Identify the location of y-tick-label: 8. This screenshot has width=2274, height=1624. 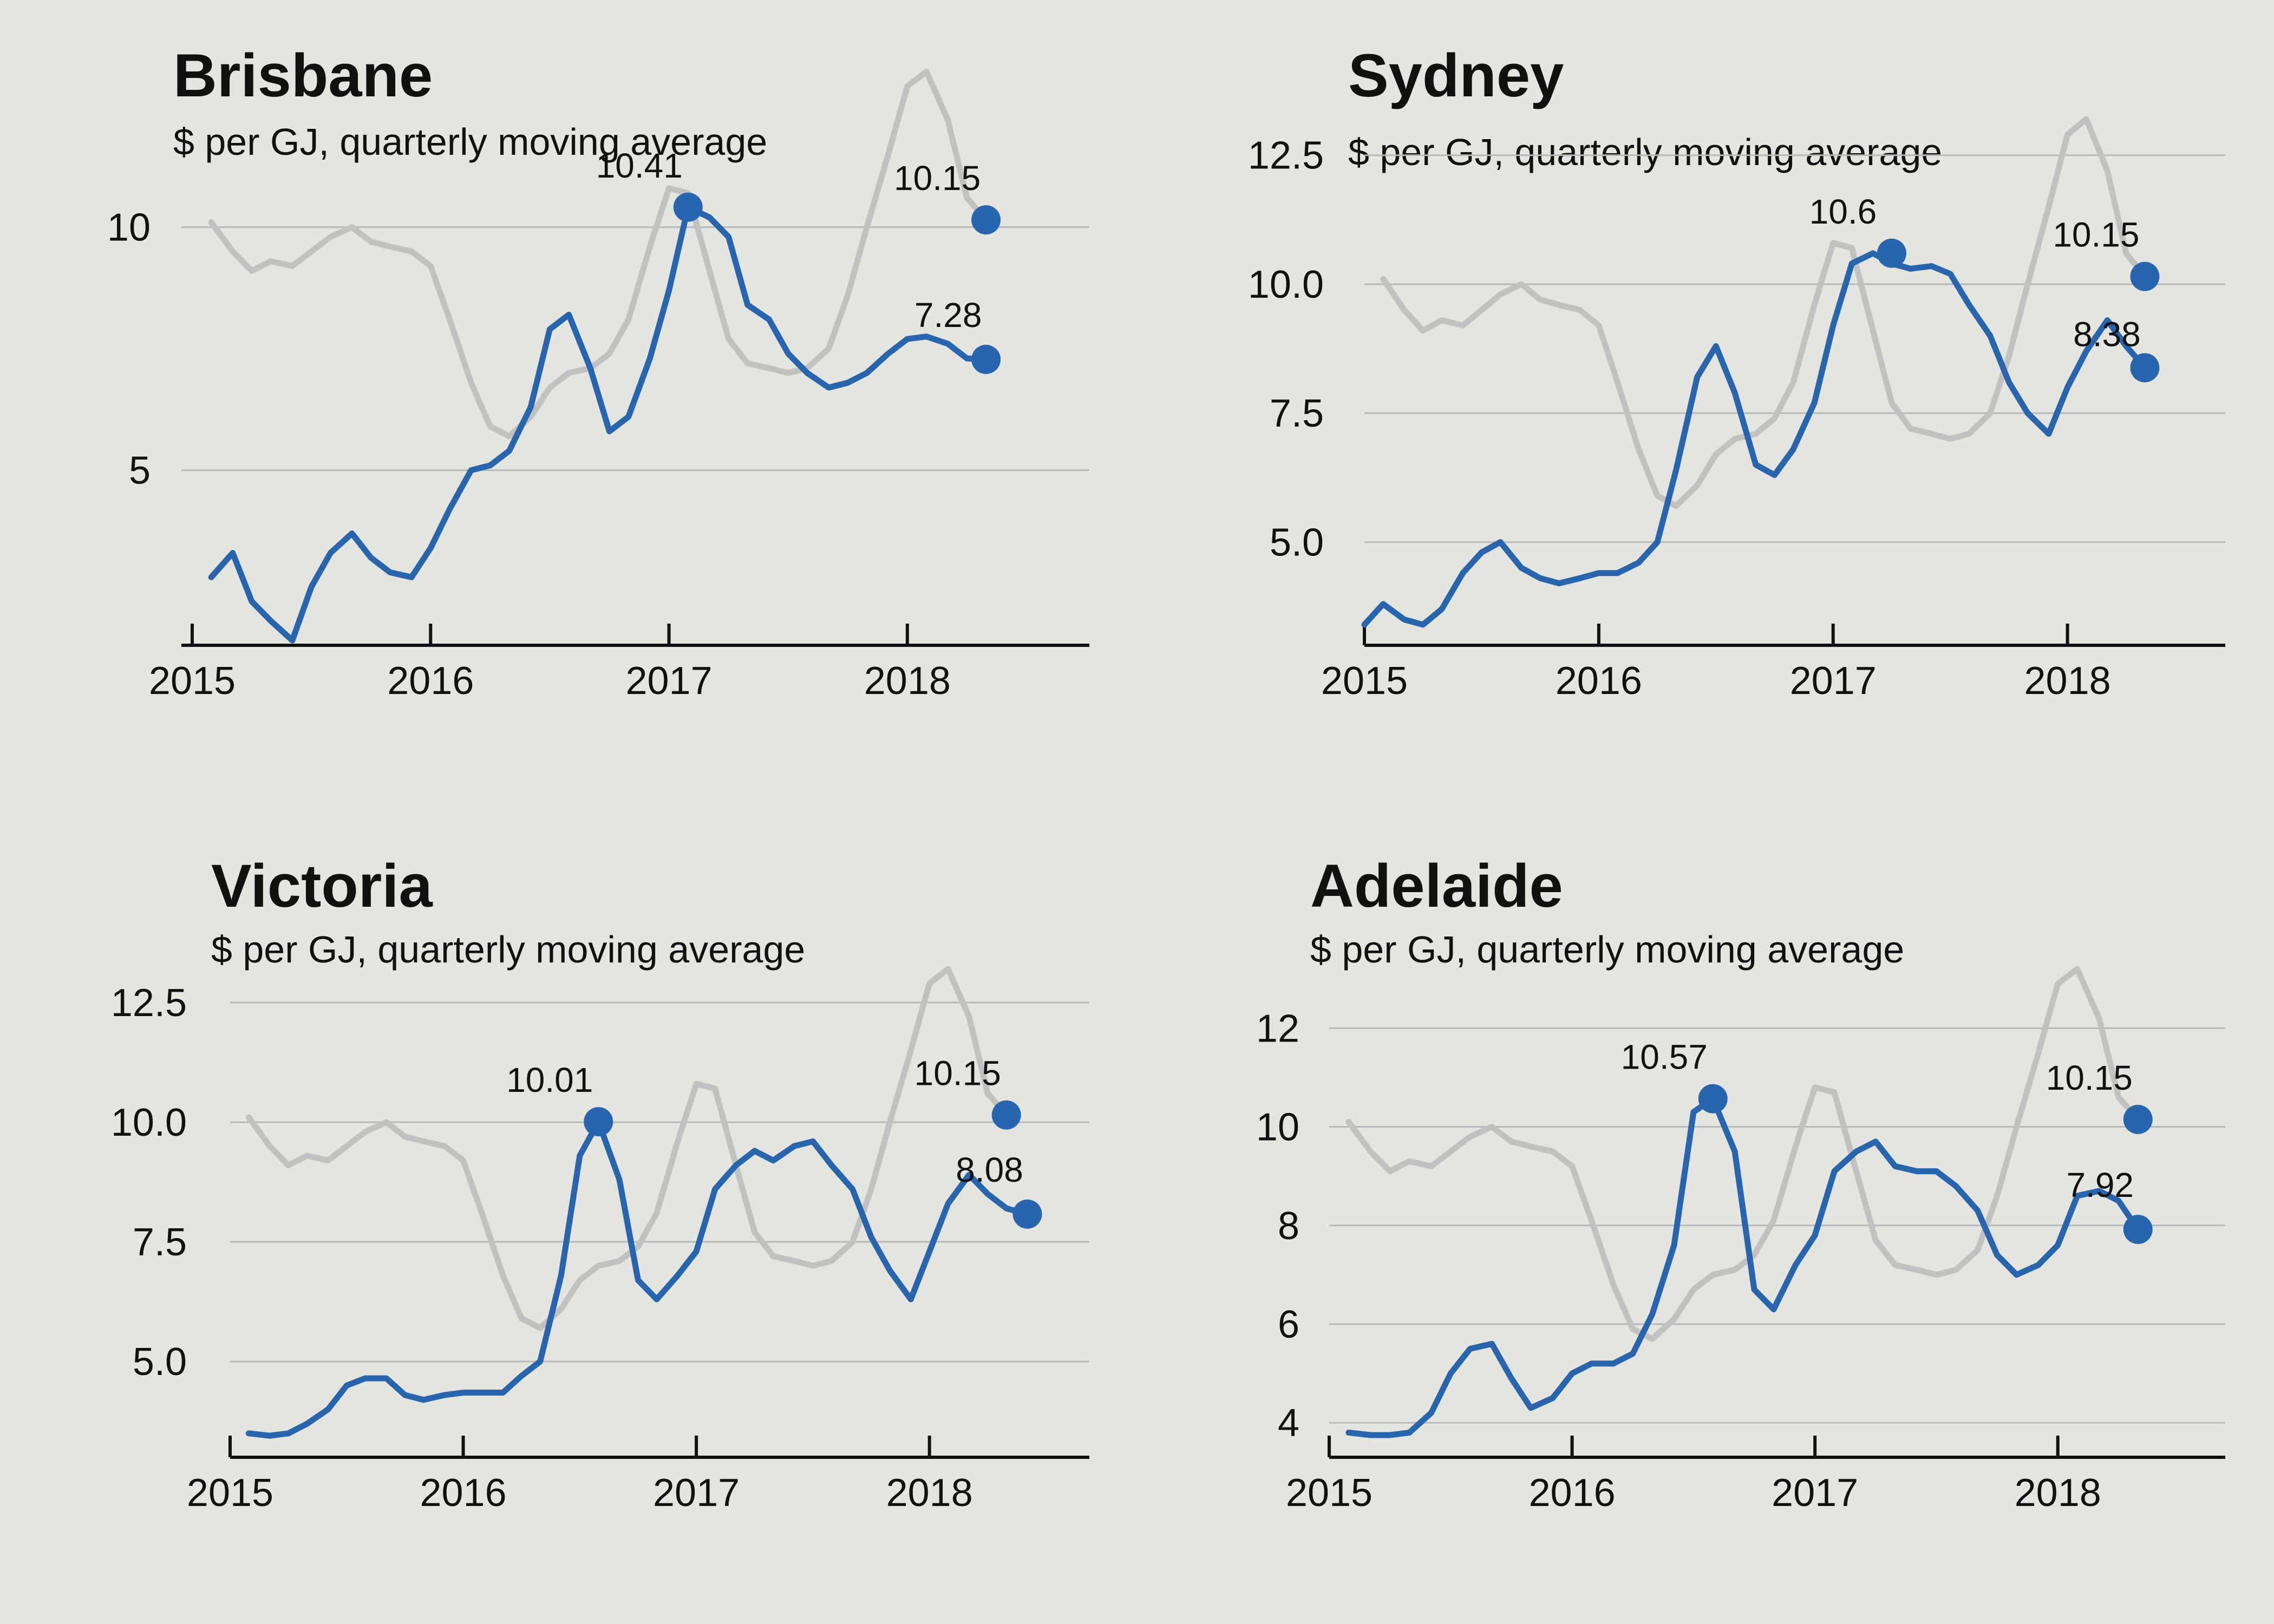
(1289, 1226).